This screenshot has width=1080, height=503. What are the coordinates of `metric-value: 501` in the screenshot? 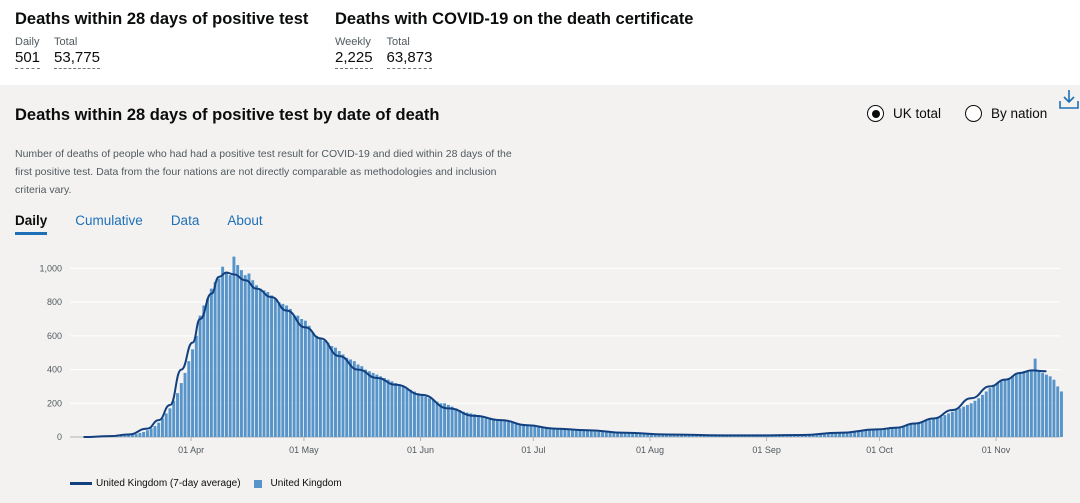 It's located at (28, 59).